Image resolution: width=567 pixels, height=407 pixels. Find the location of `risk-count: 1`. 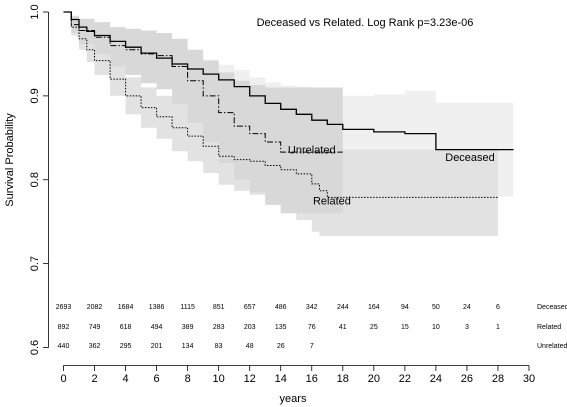

risk-count: 1 is located at coordinates (498, 327).